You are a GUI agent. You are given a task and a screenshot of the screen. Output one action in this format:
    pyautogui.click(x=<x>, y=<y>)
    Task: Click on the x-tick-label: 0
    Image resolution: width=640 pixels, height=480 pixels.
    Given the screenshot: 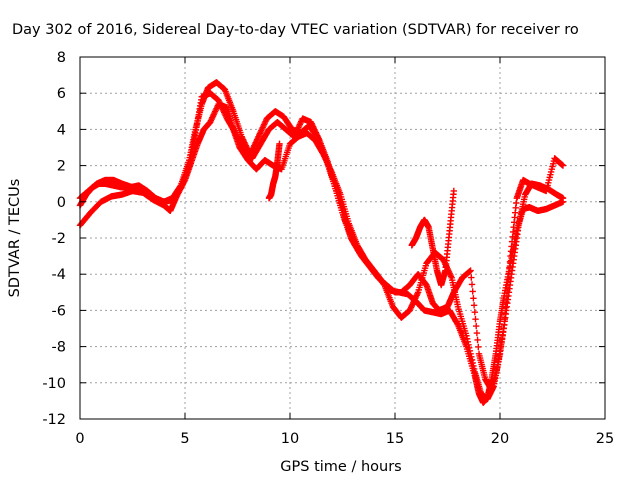 What is the action you would take?
    pyautogui.click(x=79, y=439)
    